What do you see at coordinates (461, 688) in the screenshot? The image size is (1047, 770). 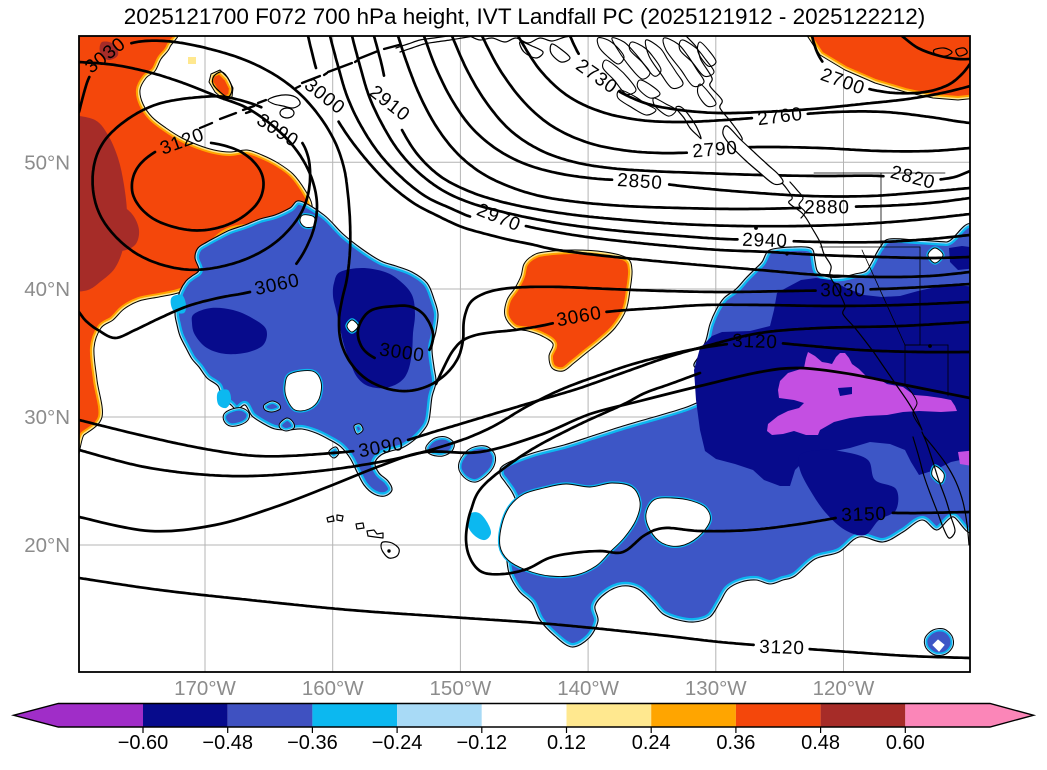 I see `svg-text: 150°W` at bounding box center [461, 688].